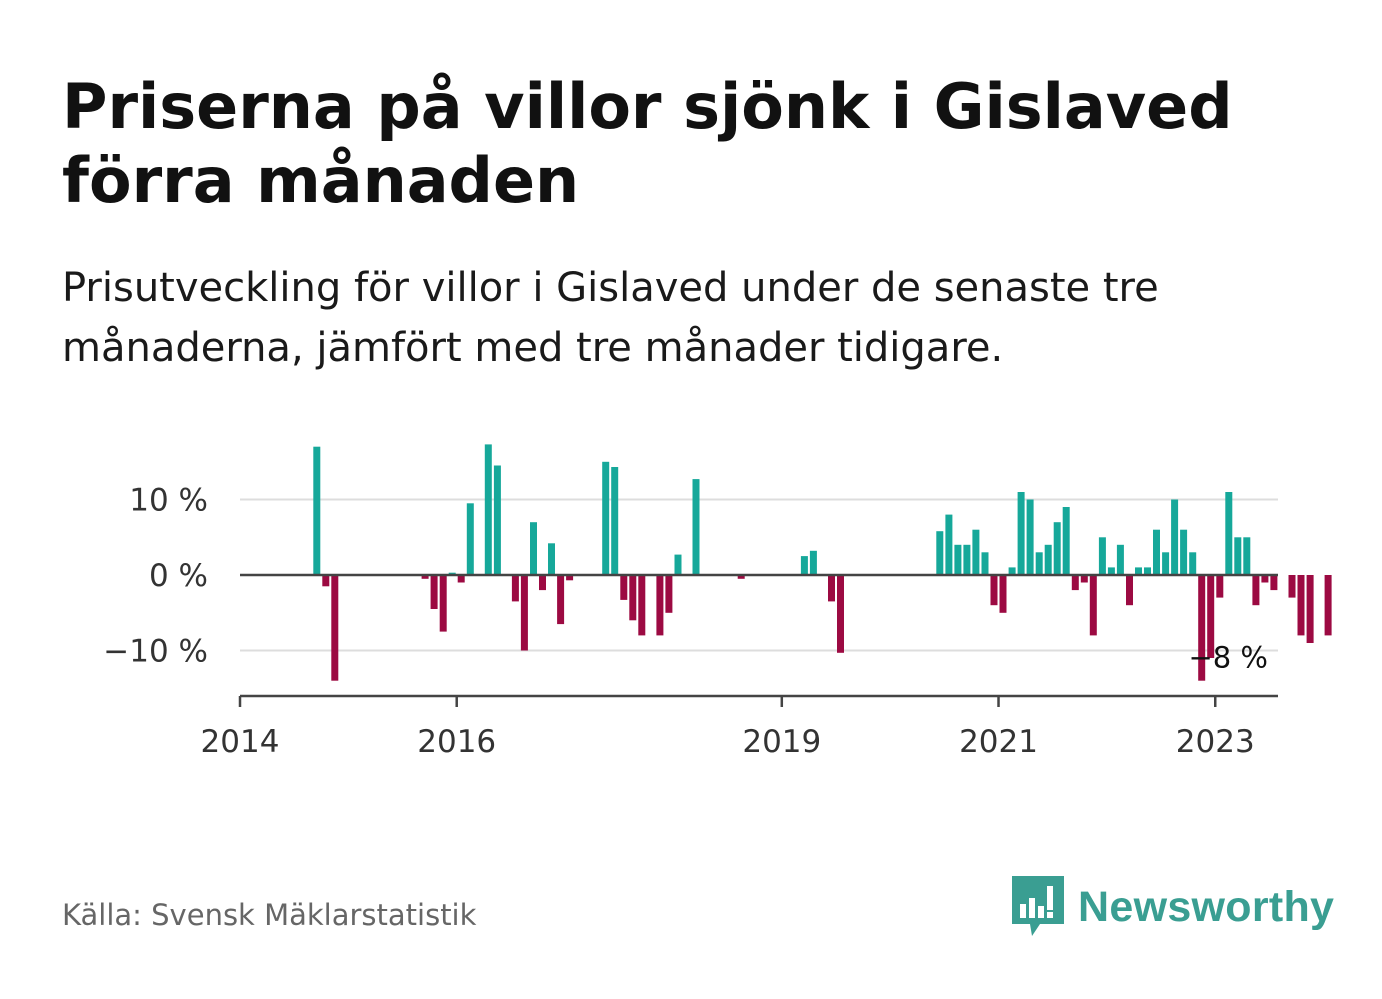 The width and height of the screenshot is (1382, 999). Describe the element at coordinates (1228, 657) in the screenshot. I see `latest-value-label: −8 %` at that location.